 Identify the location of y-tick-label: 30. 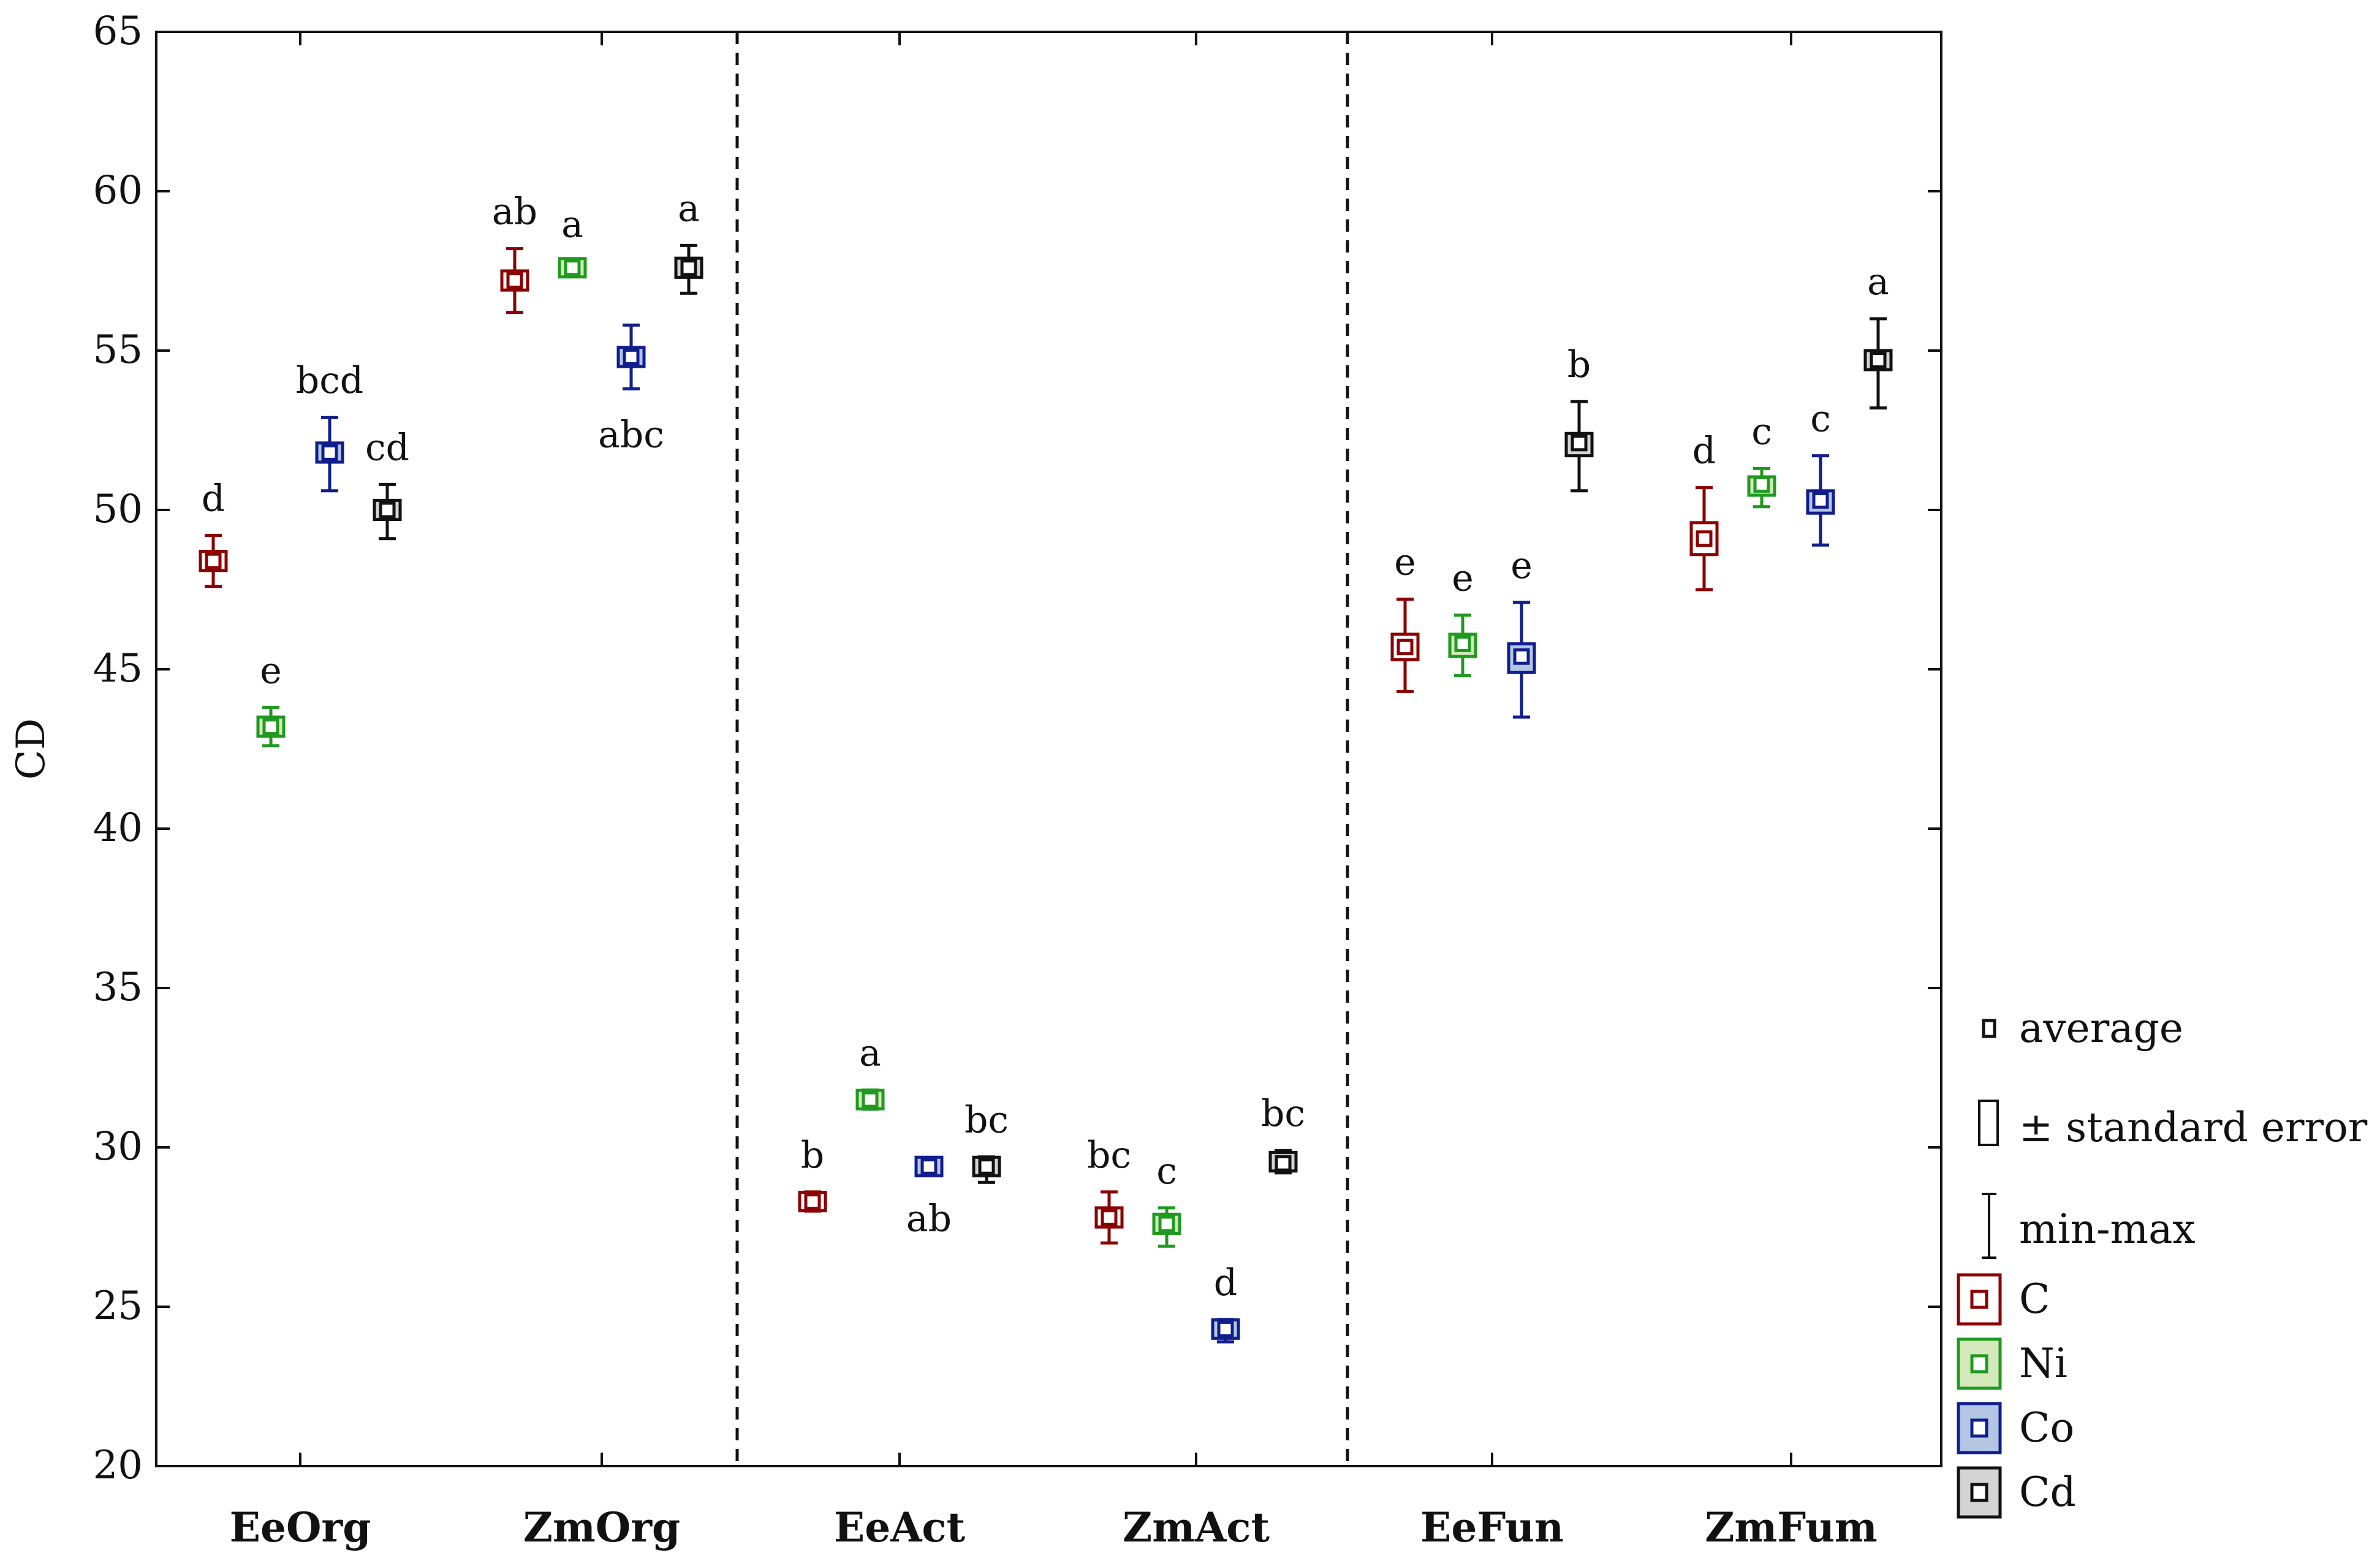
(118, 1146).